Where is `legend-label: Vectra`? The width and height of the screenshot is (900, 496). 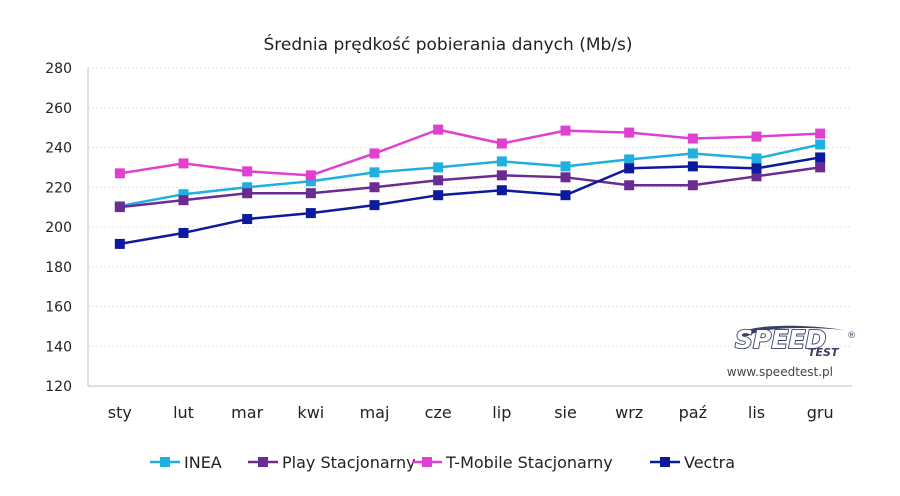
legend-label: Vectra is located at coordinates (709, 462).